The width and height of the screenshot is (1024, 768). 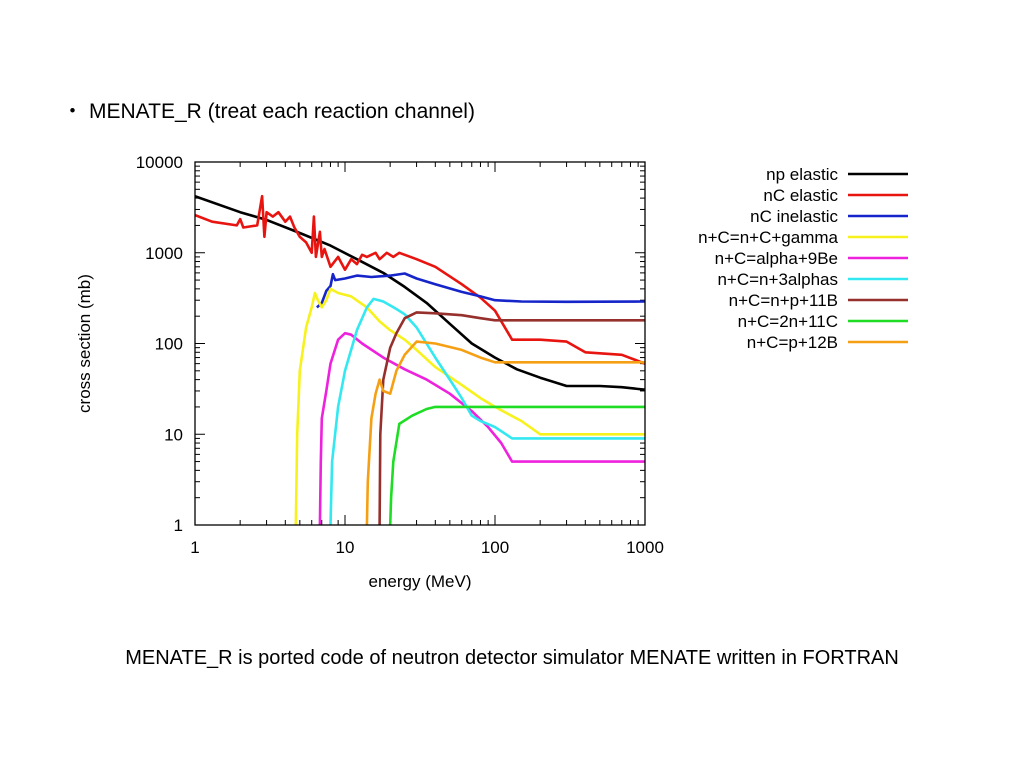 I want to click on legend-label: n+C=n+p+11B, so click(x=783, y=300).